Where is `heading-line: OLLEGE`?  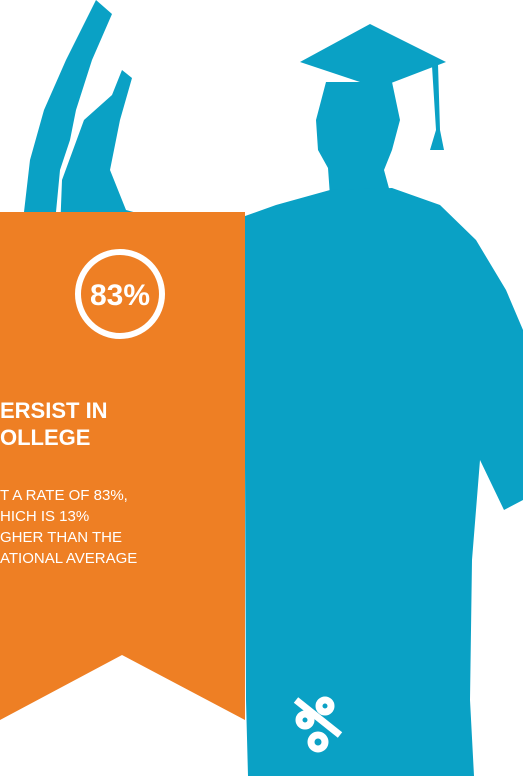
heading-line: OLLEGE is located at coordinates (45, 437).